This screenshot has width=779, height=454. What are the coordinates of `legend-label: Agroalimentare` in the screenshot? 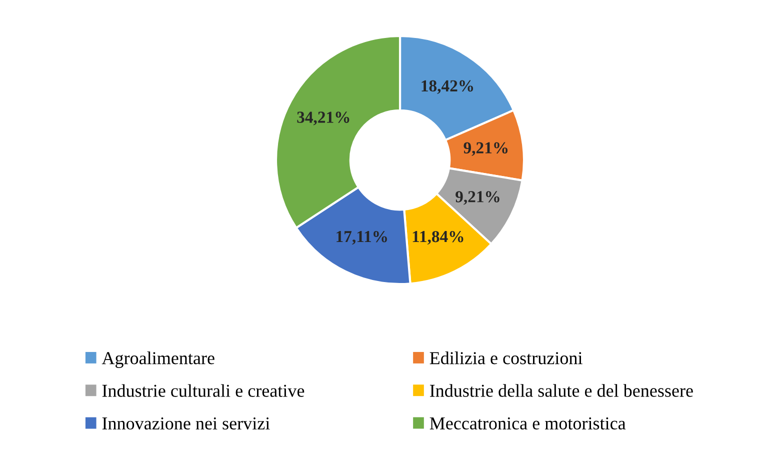 It's located at (158, 360).